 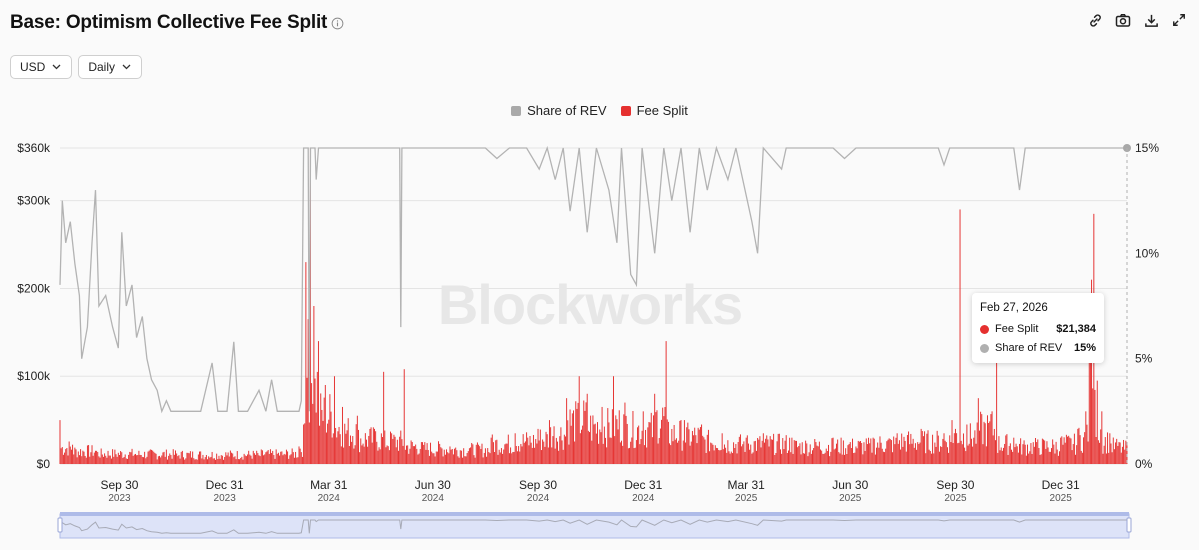 I want to click on legend-item-share-of-rev: Share of REV, so click(x=559, y=110).